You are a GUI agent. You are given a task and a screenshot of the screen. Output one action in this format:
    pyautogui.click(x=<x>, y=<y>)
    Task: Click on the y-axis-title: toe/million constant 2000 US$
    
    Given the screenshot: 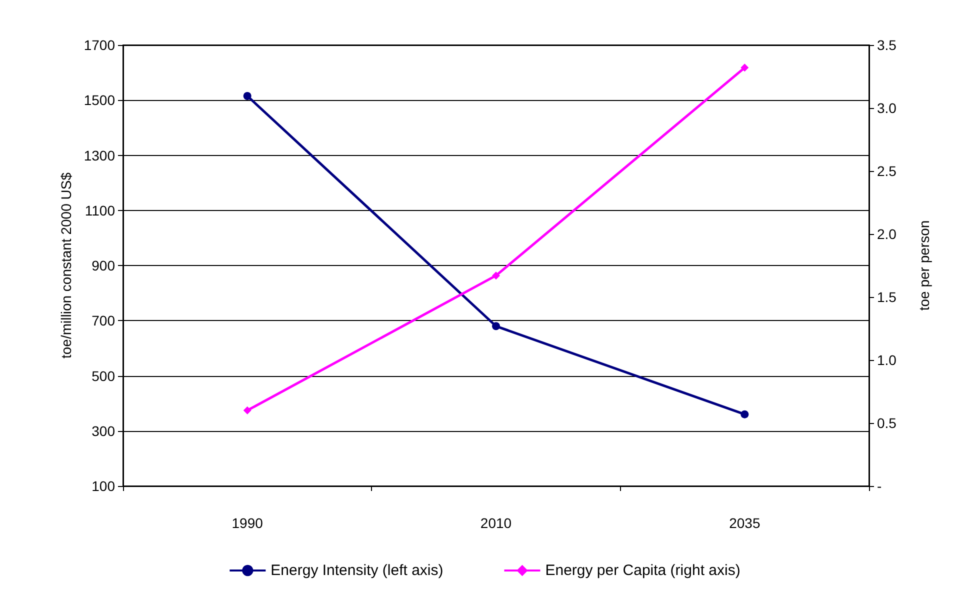 What is the action you would take?
    pyautogui.click(x=66, y=265)
    